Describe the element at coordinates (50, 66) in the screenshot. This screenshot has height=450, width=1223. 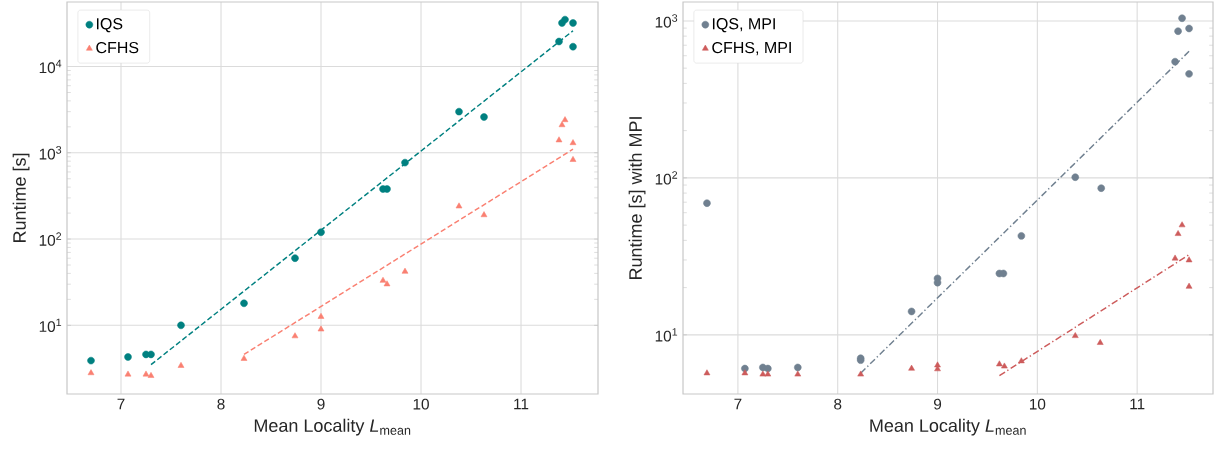
I see `y-tick-label: 10$^{4}$` at that location.